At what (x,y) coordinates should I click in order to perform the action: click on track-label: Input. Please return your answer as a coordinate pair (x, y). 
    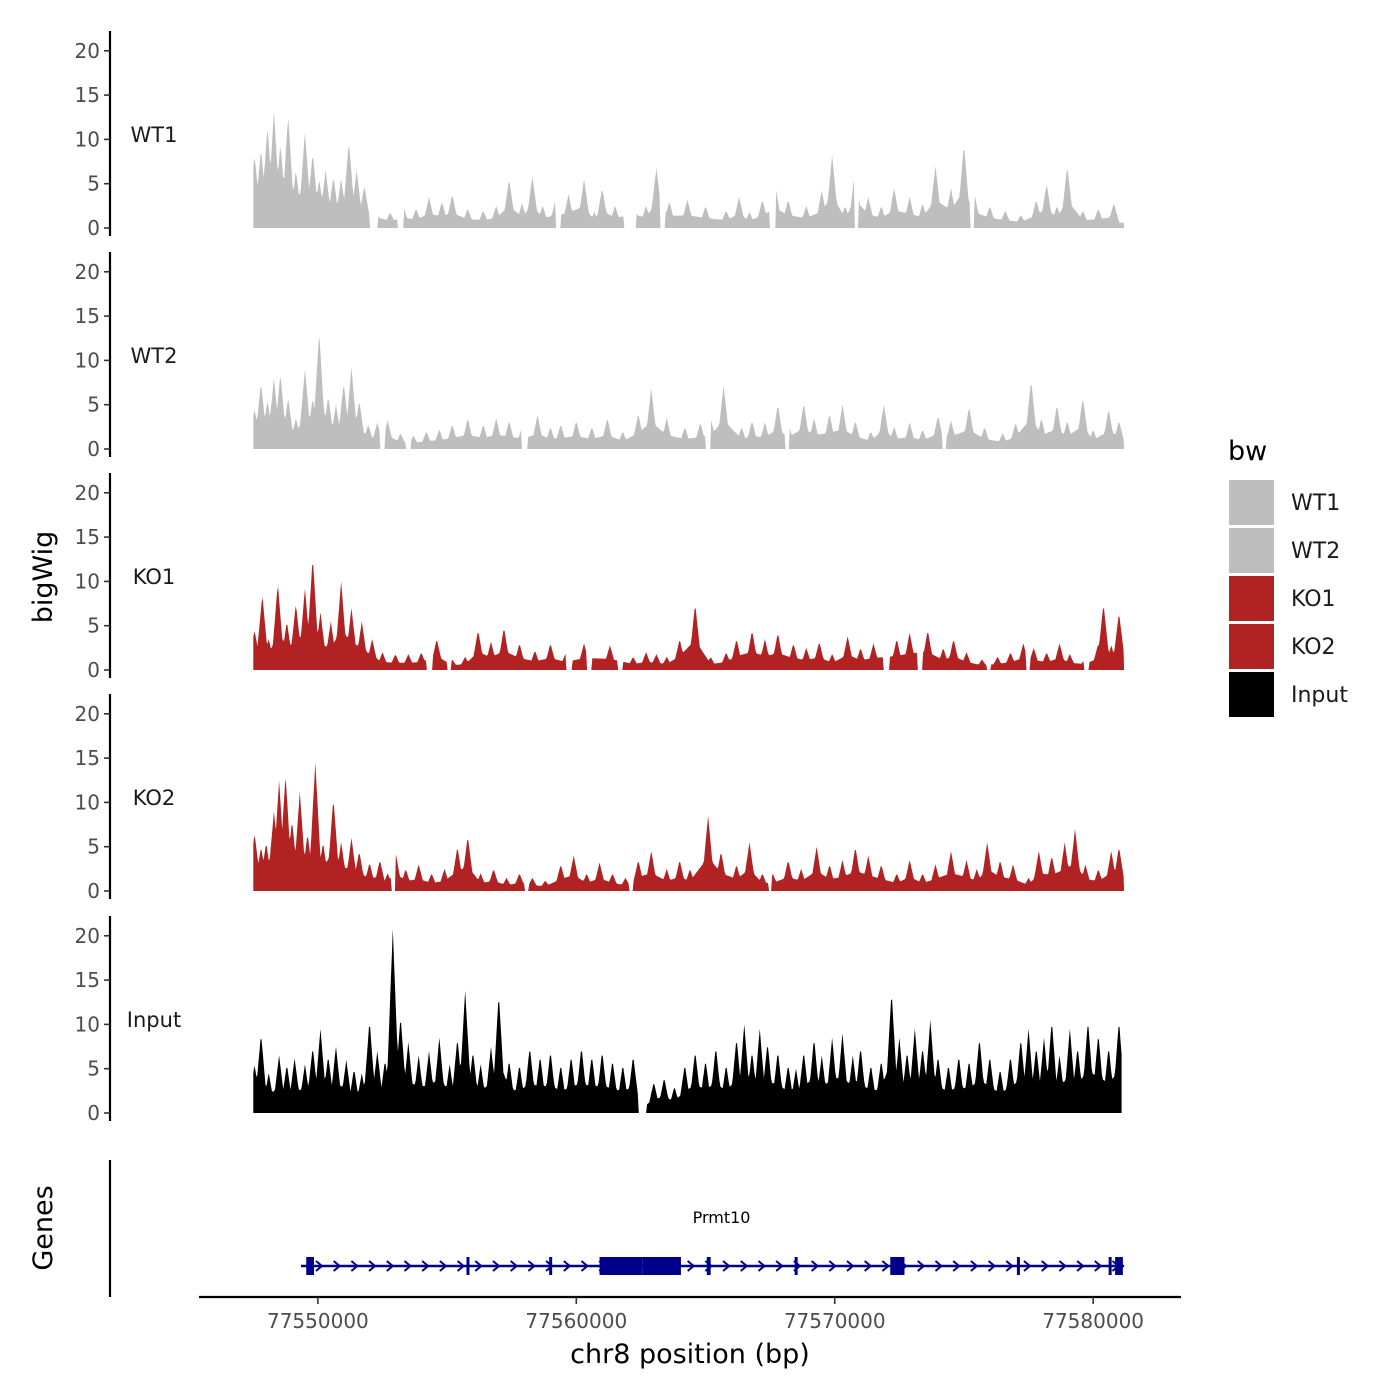
    Looking at the image, I should click on (154, 1020).